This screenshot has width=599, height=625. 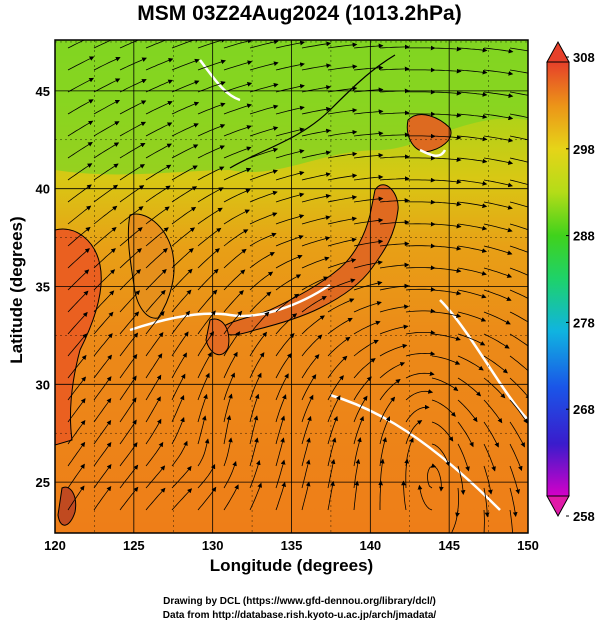 I want to click on x-tick-label: 150, so click(x=528, y=545).